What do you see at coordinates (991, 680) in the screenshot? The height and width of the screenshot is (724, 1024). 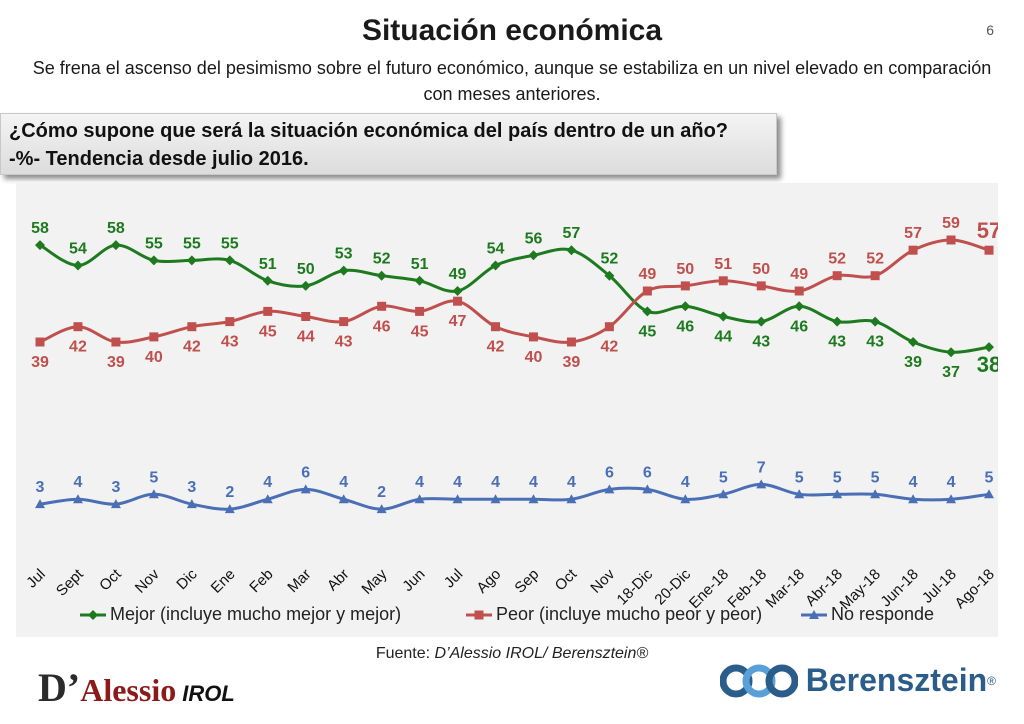 I see `logo-right-reg: ®` at bounding box center [991, 680].